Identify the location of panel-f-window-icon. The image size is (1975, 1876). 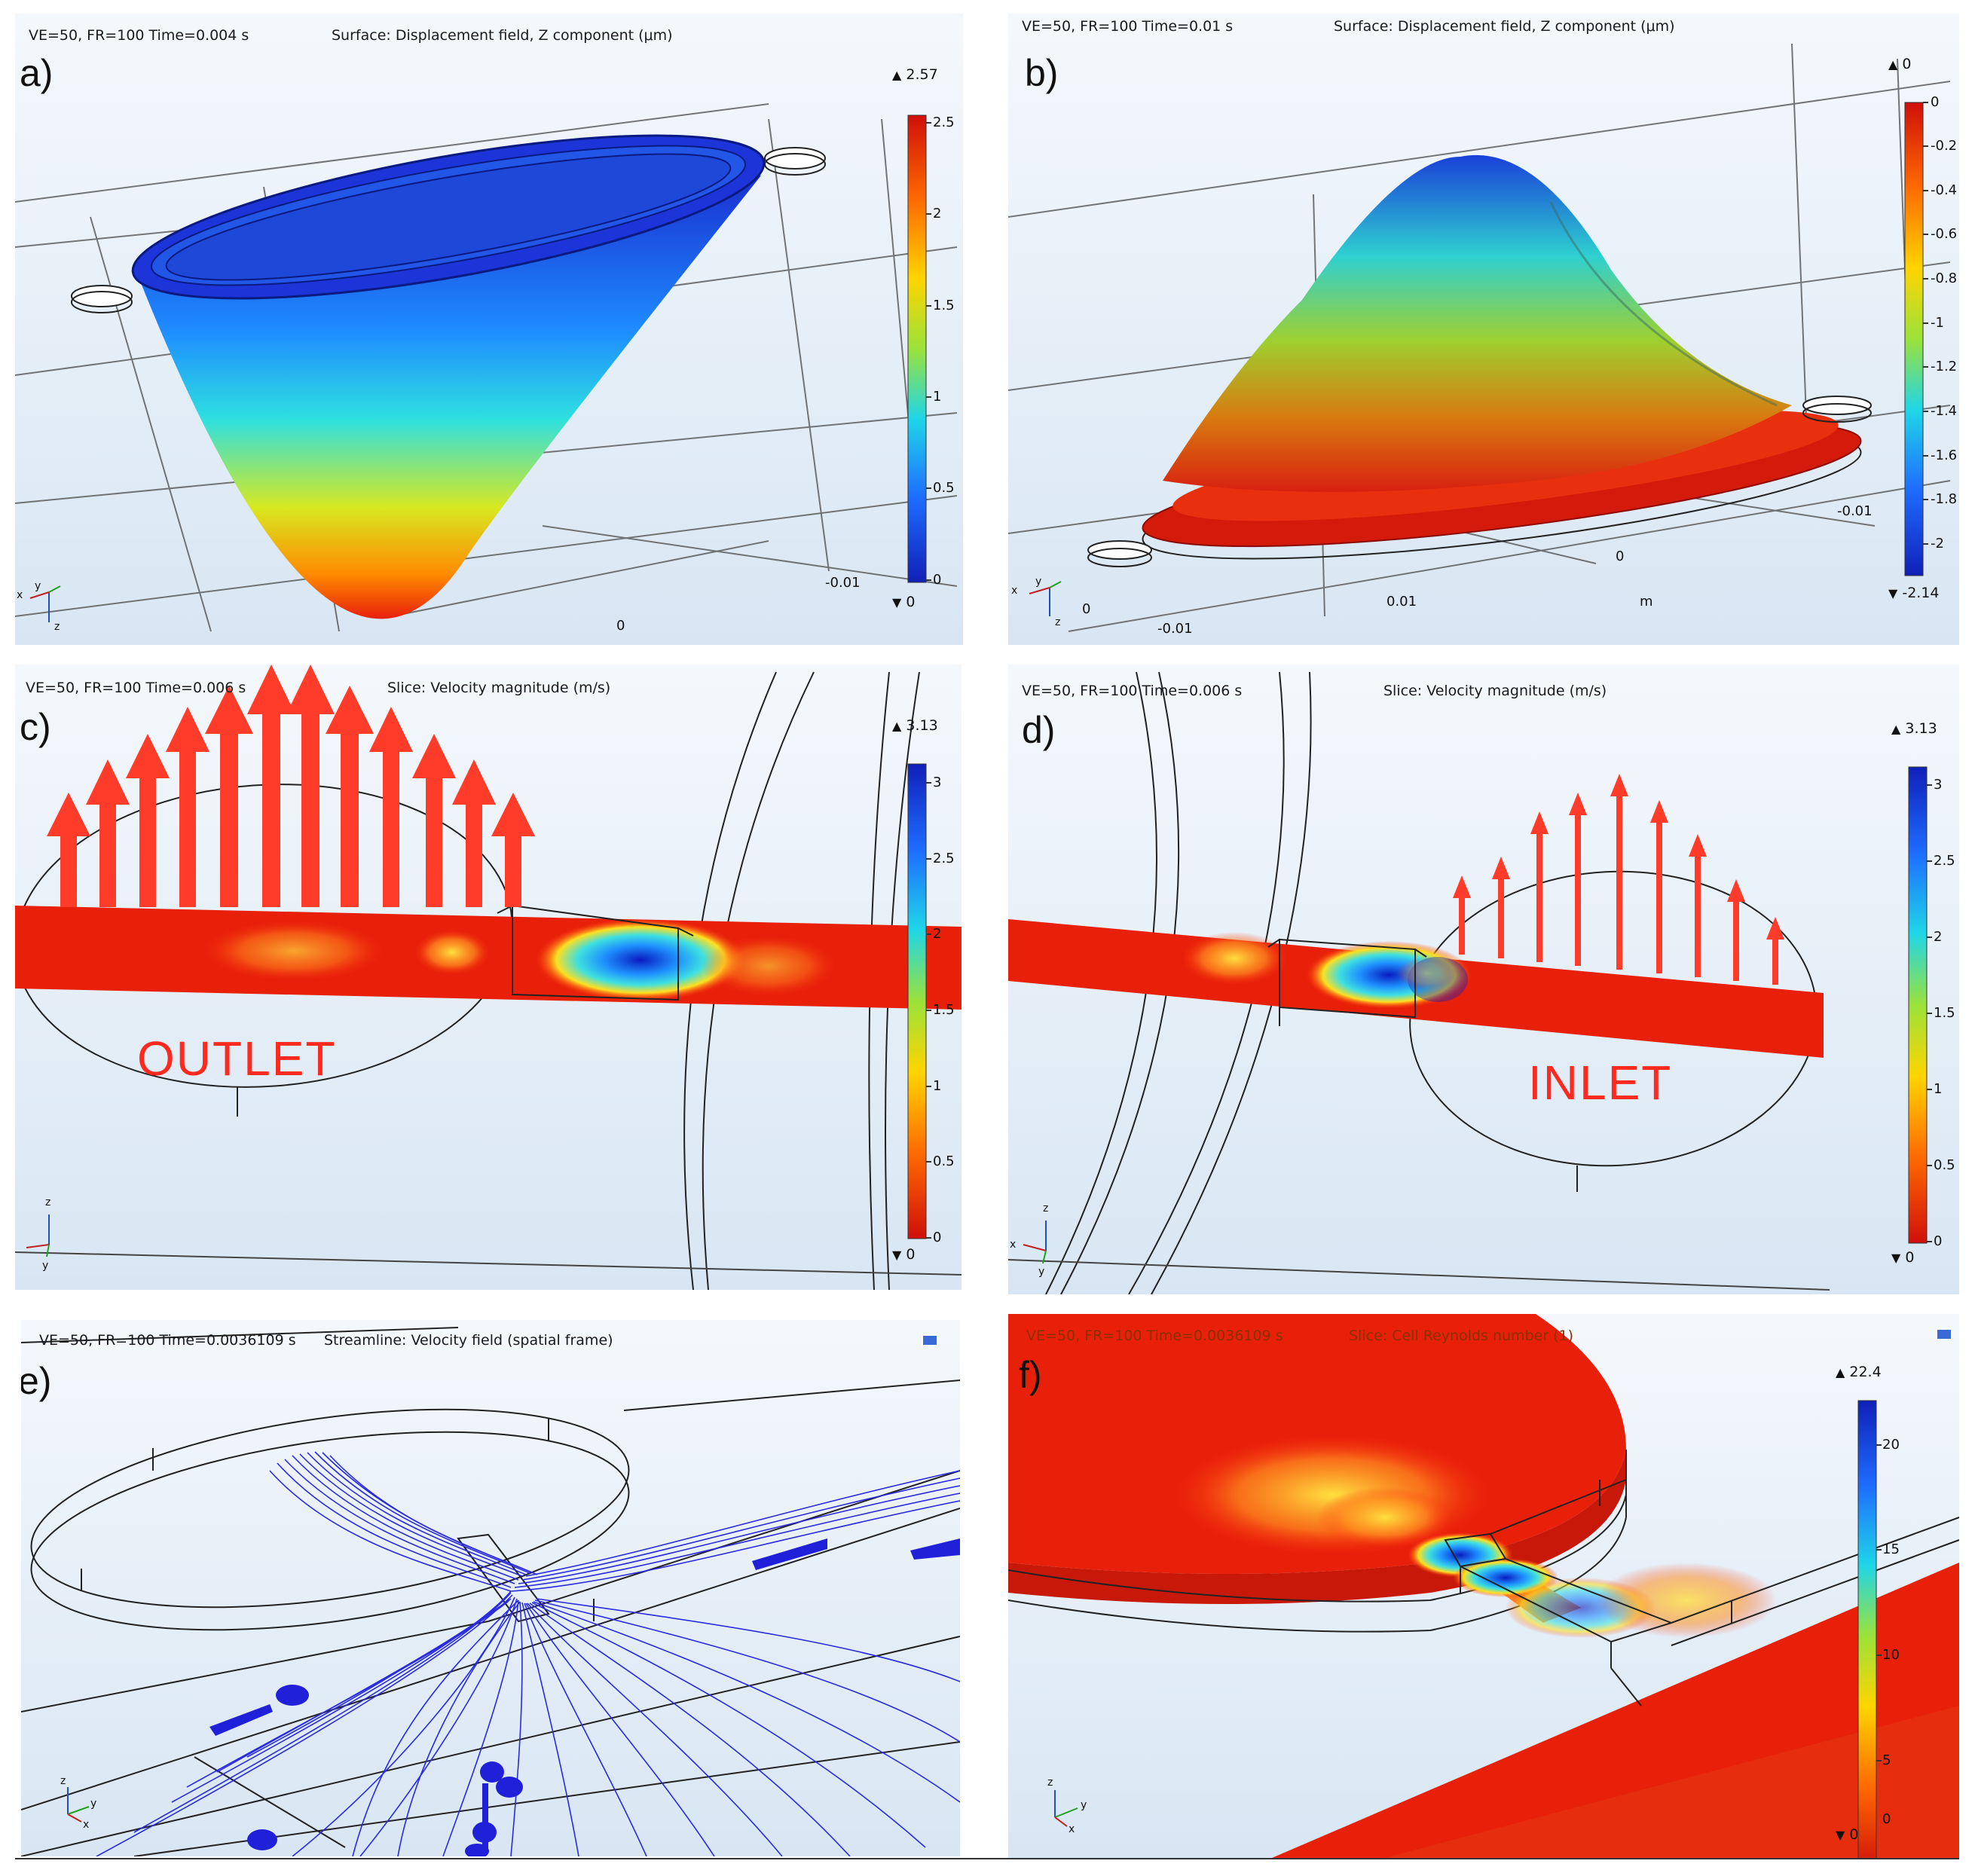
(1944, 1334).